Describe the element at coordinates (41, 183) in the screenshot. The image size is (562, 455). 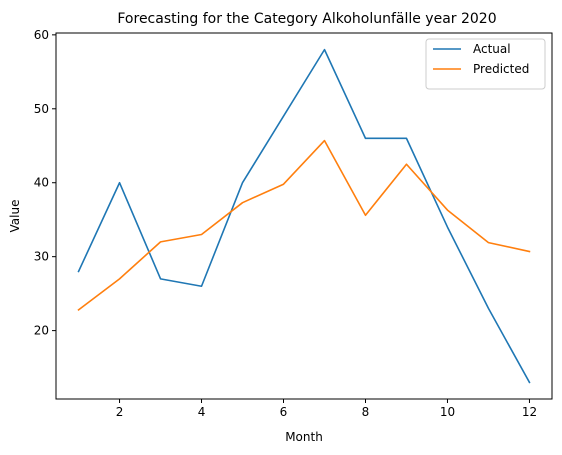
I see `y-tick-label: 40` at that location.